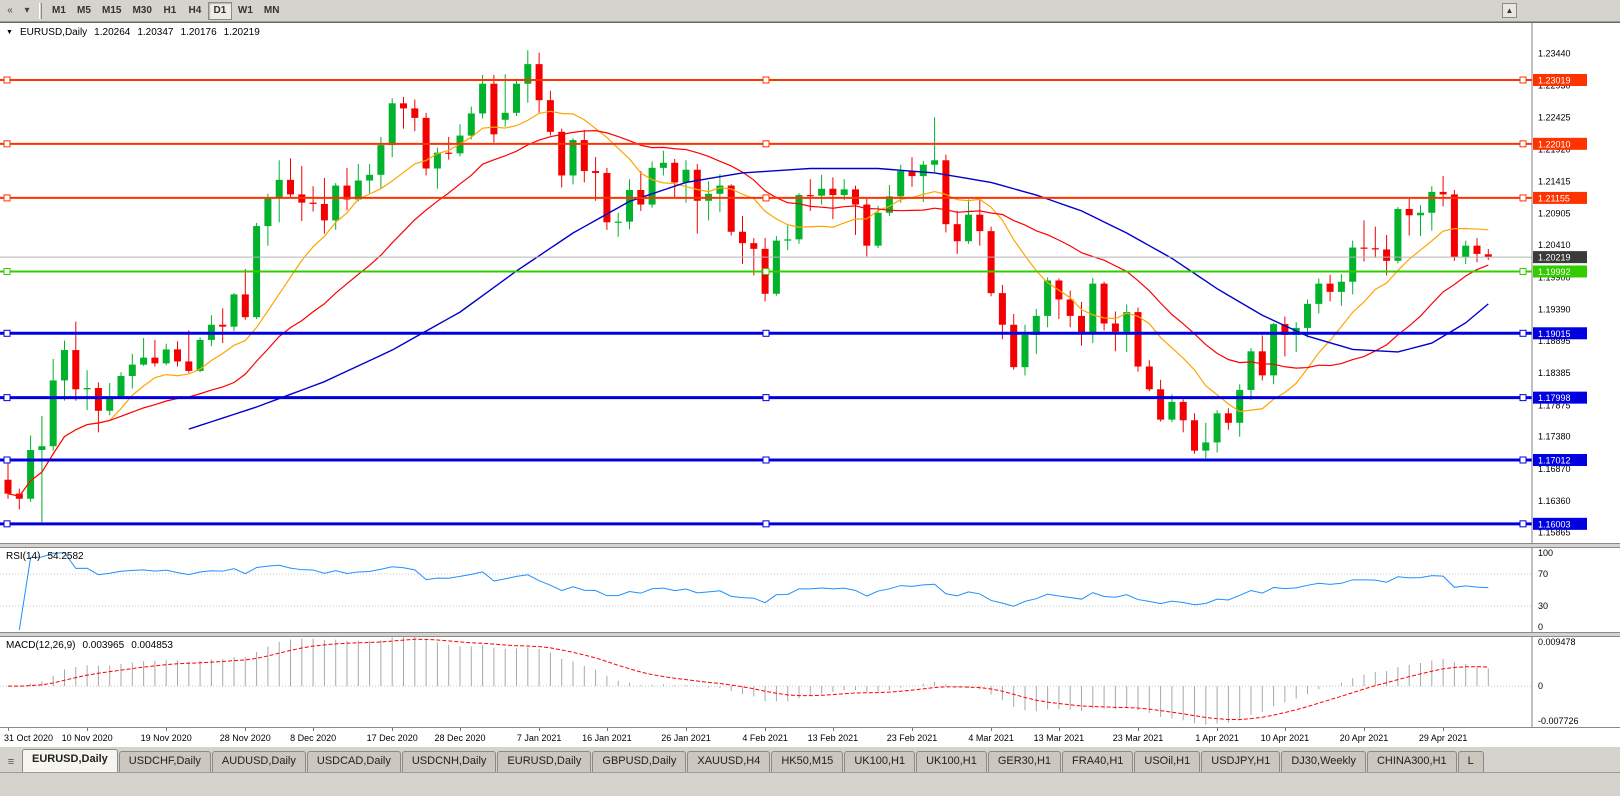 Image resolution: width=1620 pixels, height=796 pixels. I want to click on scroll-left-icon: «, so click(10, 10).